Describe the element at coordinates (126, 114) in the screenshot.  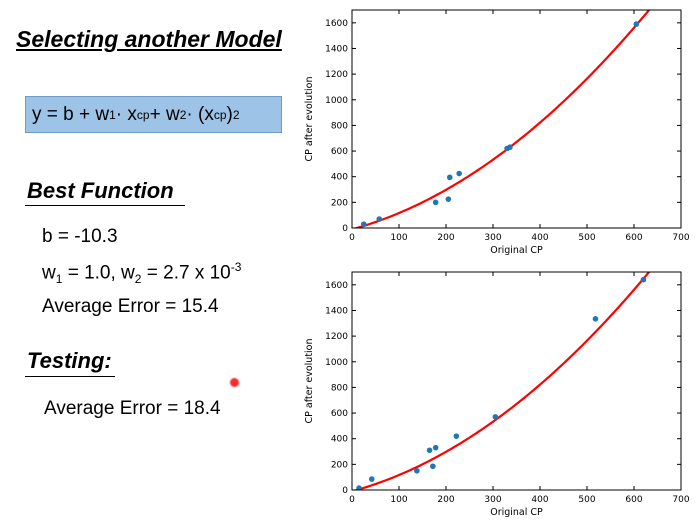
I see `formula-mid1: · x` at that location.